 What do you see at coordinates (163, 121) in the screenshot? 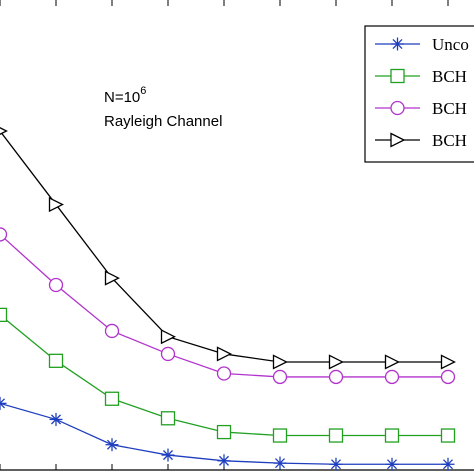
I see `annotation-channel: Rayleigh Channel` at bounding box center [163, 121].